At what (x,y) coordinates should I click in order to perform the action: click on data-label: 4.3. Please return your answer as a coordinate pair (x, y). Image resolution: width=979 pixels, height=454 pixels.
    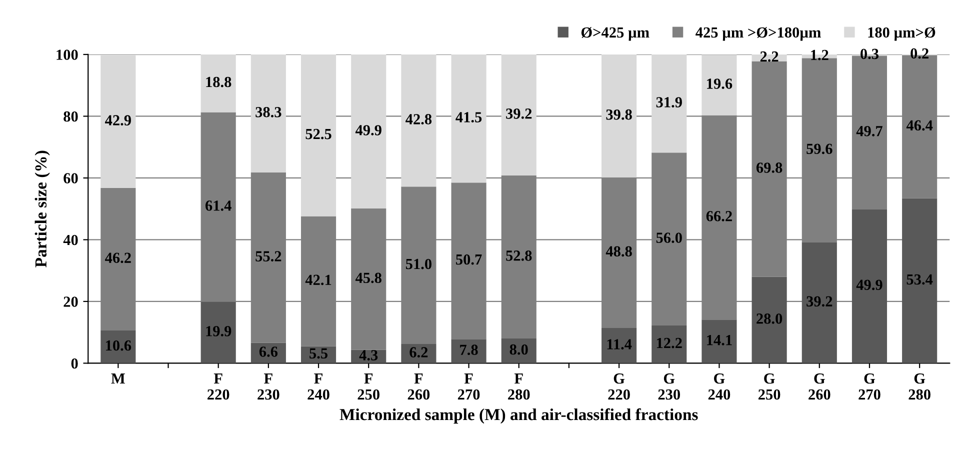
    Looking at the image, I should click on (368, 355).